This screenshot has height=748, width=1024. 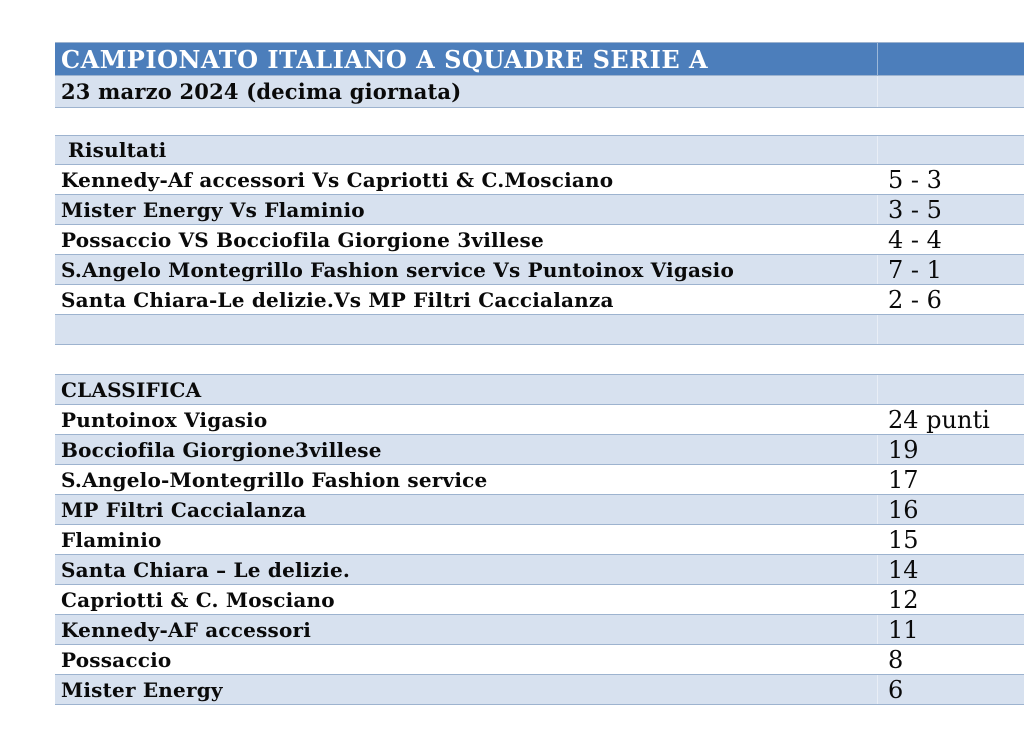 What do you see at coordinates (539, 690) in the screenshot?
I see `standing-row: Mister Energy 6` at bounding box center [539, 690].